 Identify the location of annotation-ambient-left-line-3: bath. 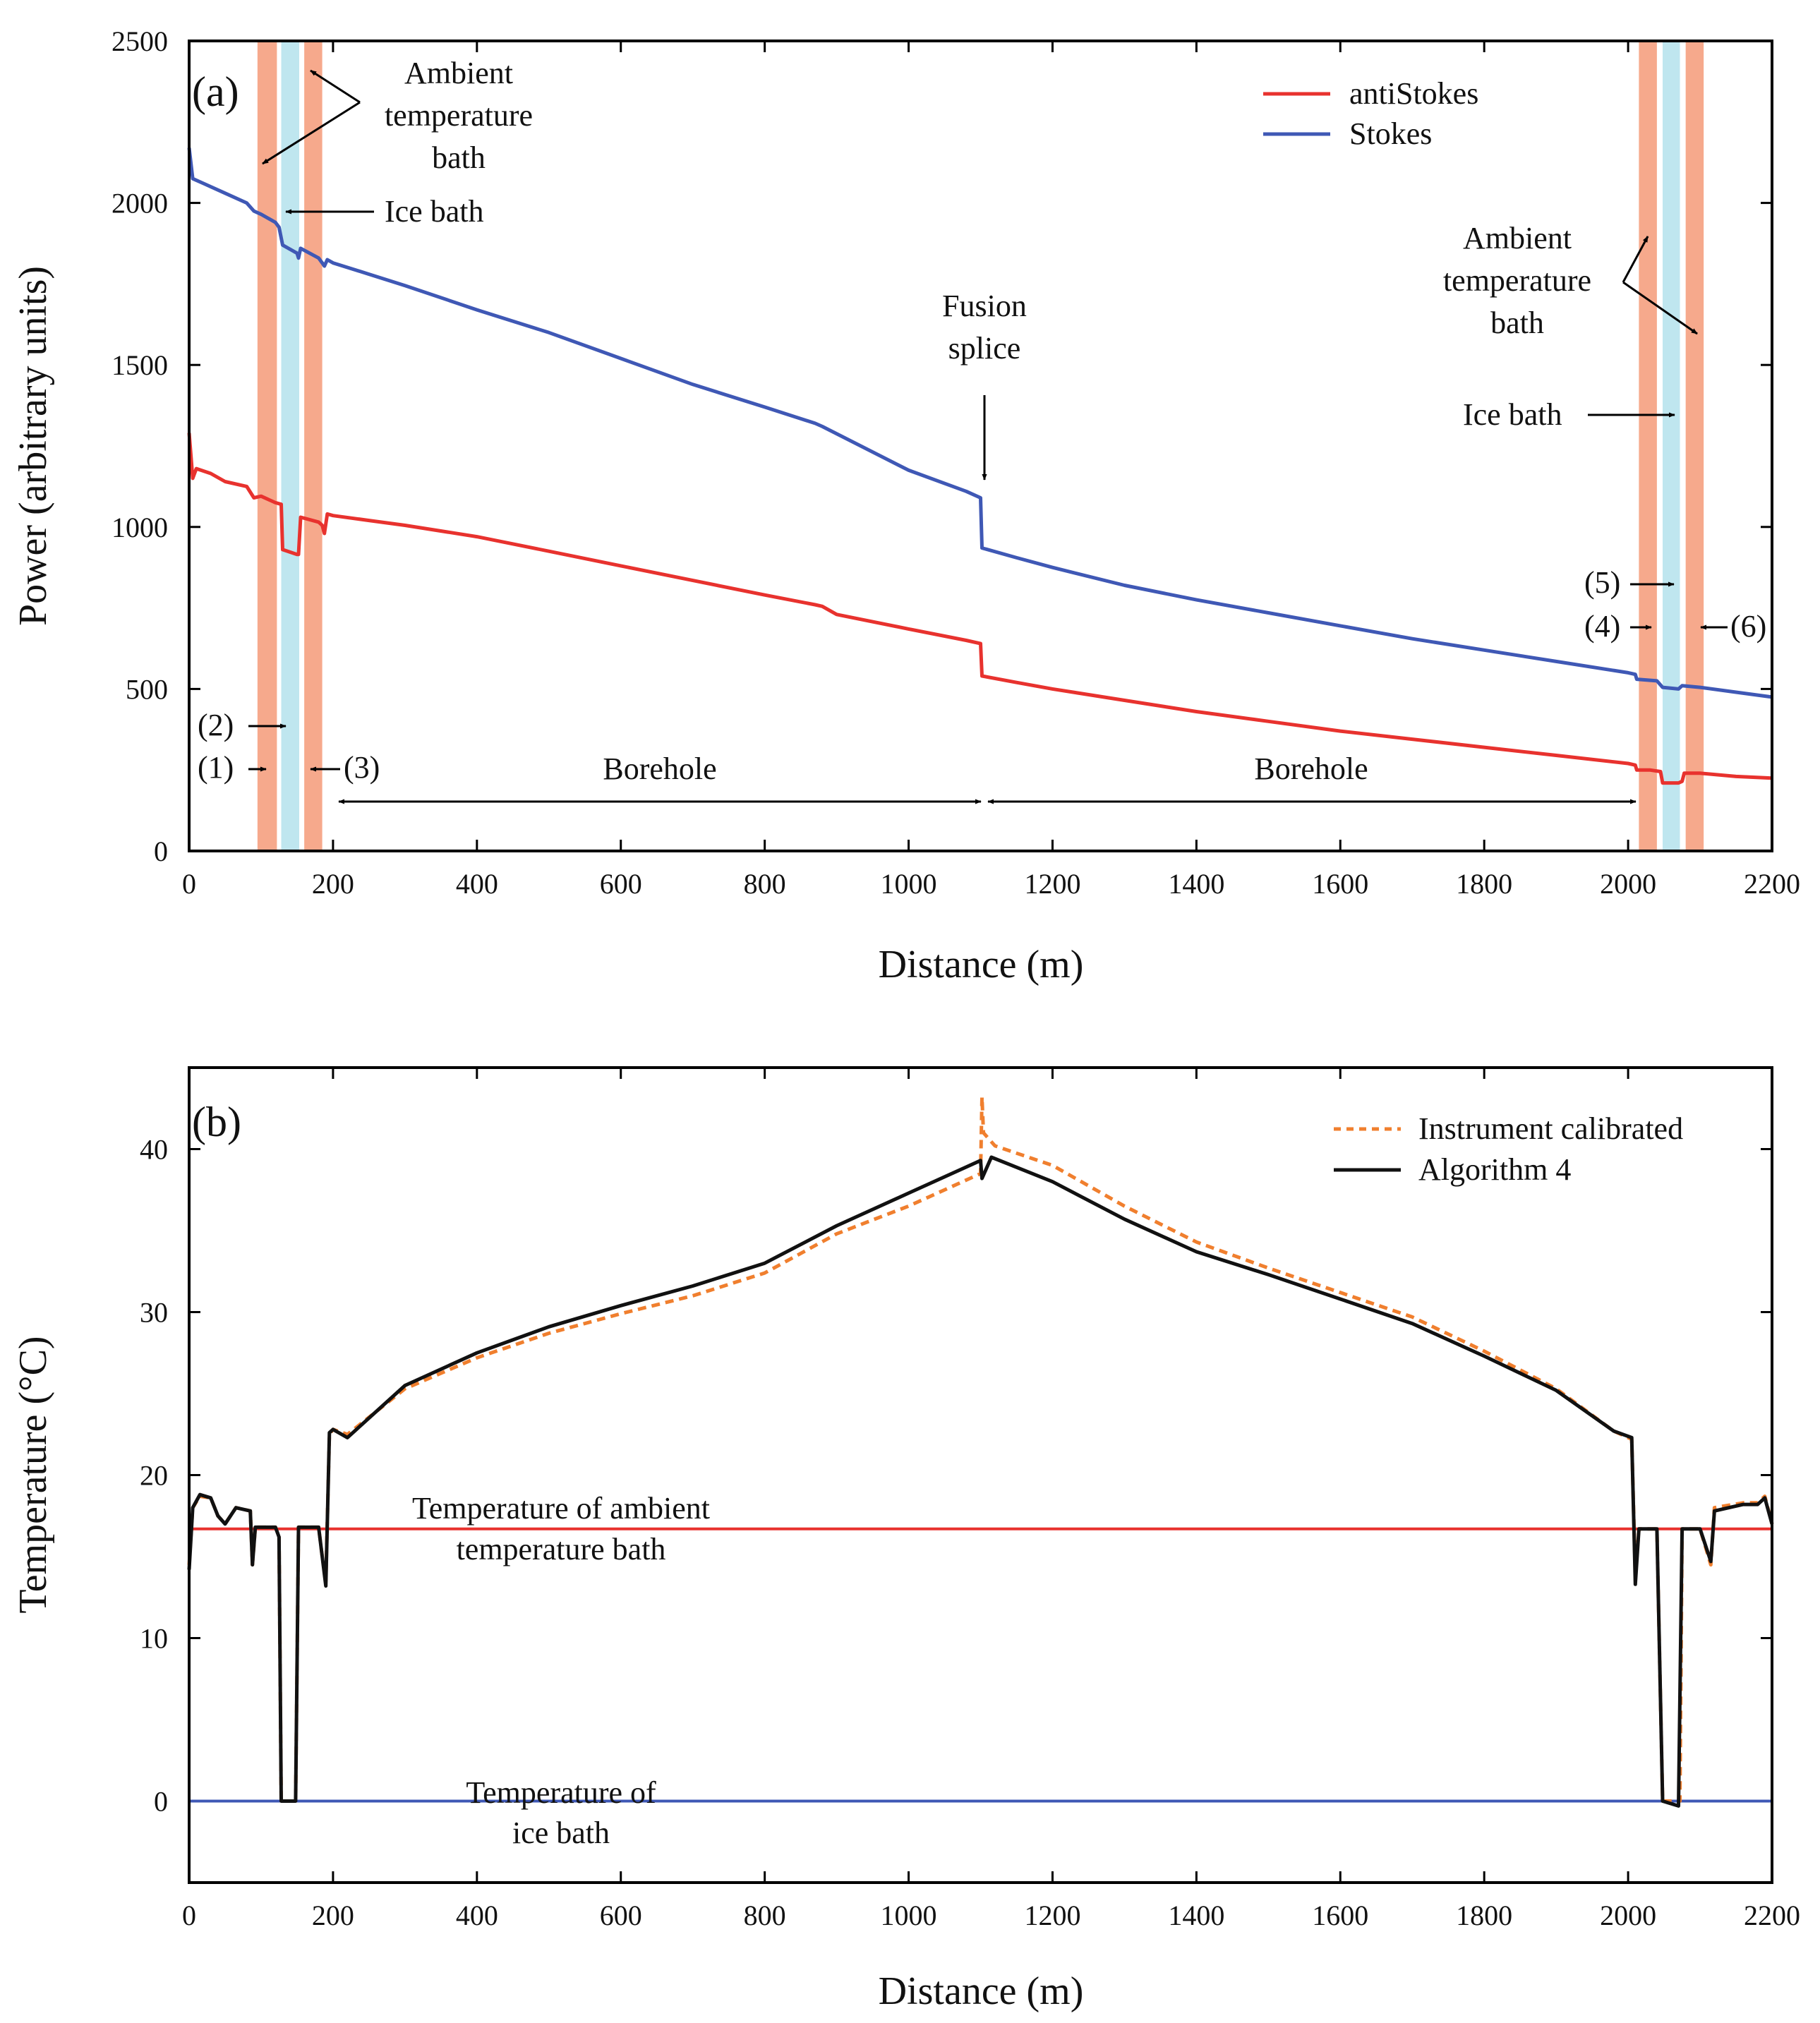
(459, 157).